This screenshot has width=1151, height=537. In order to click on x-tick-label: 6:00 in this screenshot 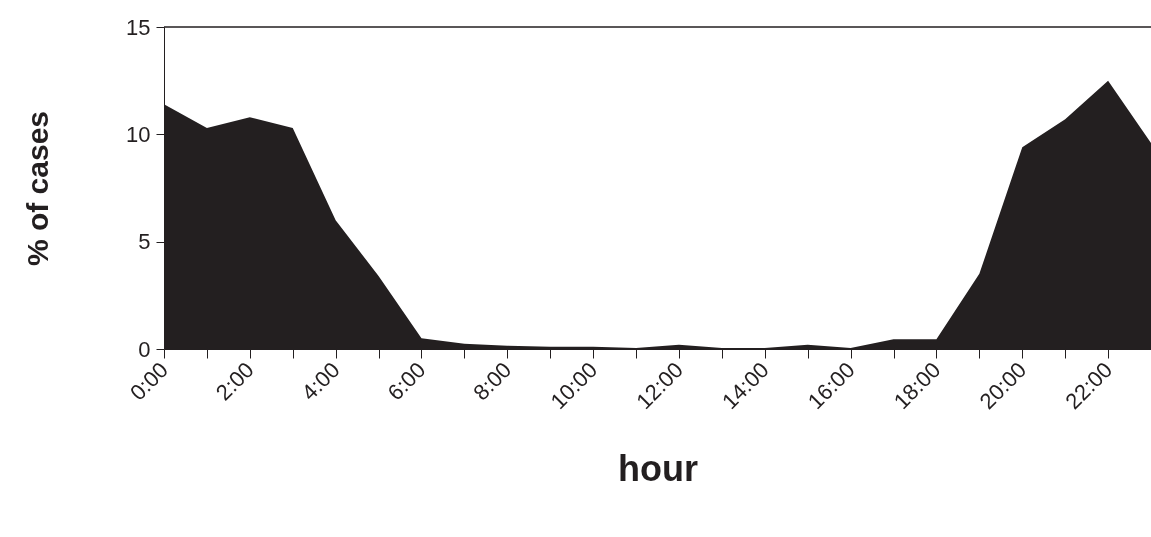, I will do `click(406, 381)`.